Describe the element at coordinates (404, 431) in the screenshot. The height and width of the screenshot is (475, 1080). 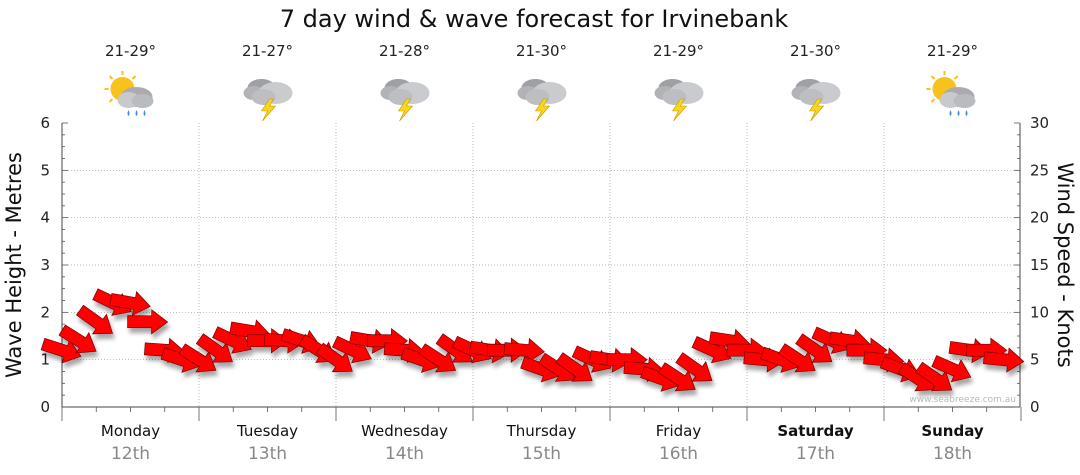
I see `day-name: Wednesday` at that location.